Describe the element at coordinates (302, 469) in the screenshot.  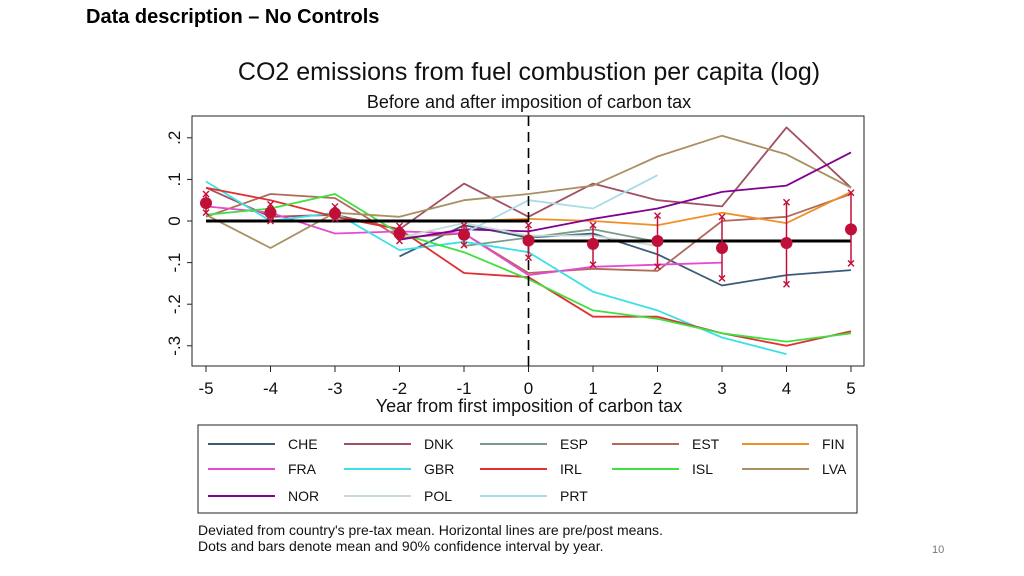
I see `legend-label: FRA` at that location.